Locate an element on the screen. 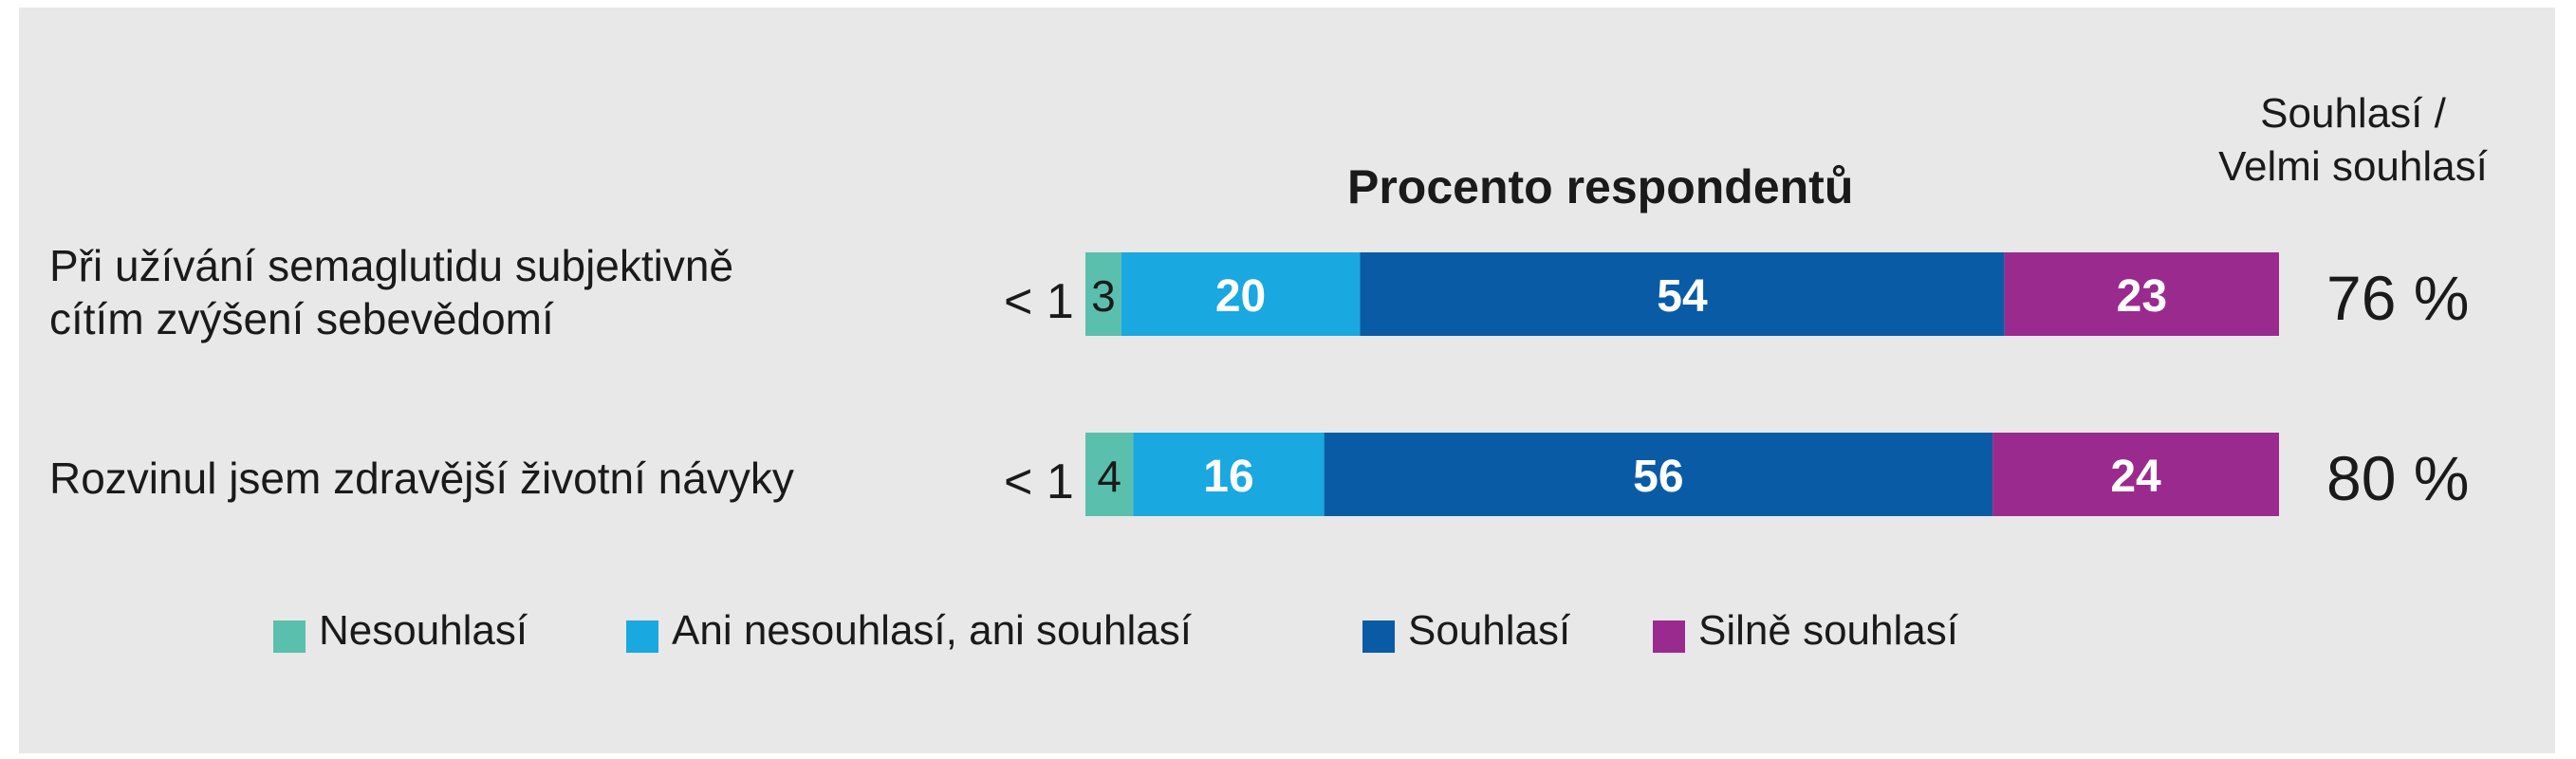 This screenshot has height=759, width=2576. bar-segment-r1-s1 is located at coordinates (1103, 294).